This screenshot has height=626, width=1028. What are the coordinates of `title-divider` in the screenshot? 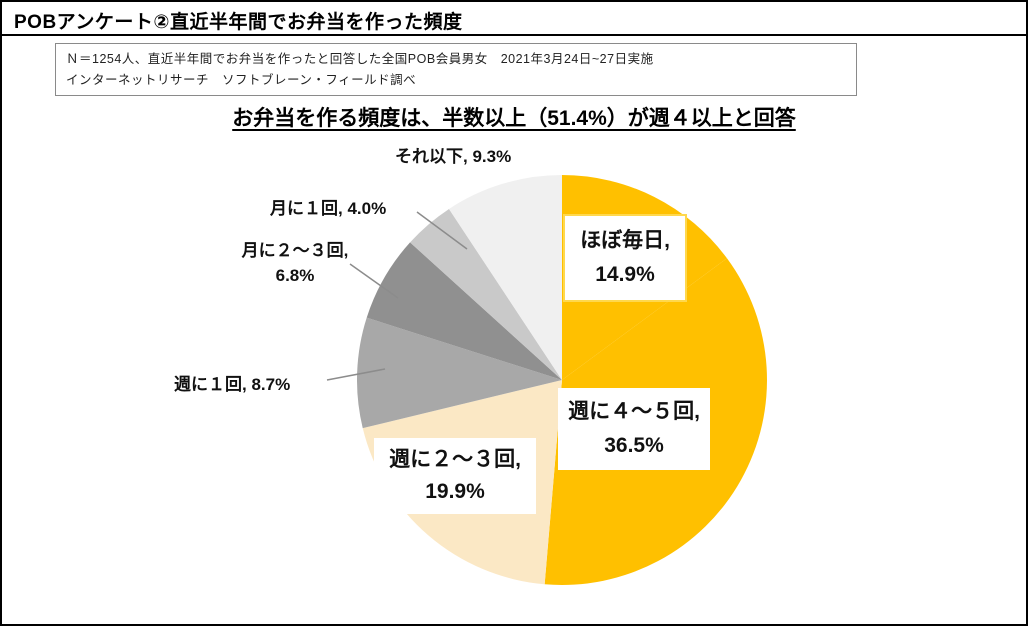 It's located at (514, 35).